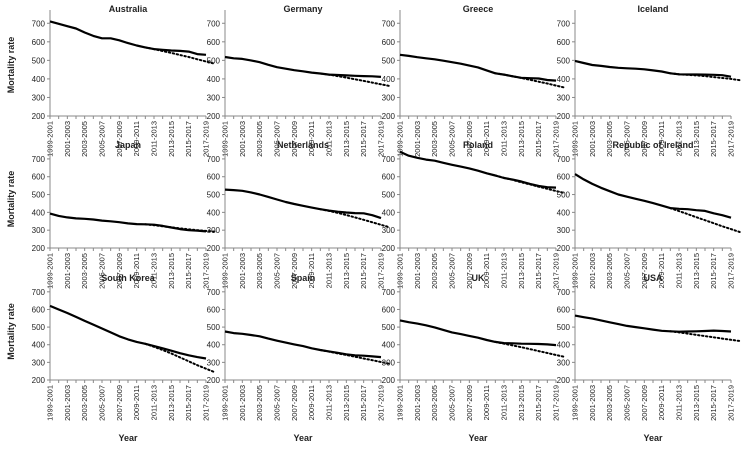 The width and height of the screenshot is (754, 451). What do you see at coordinates (653, 278) in the screenshot?
I see `panel-title: USA` at bounding box center [653, 278].